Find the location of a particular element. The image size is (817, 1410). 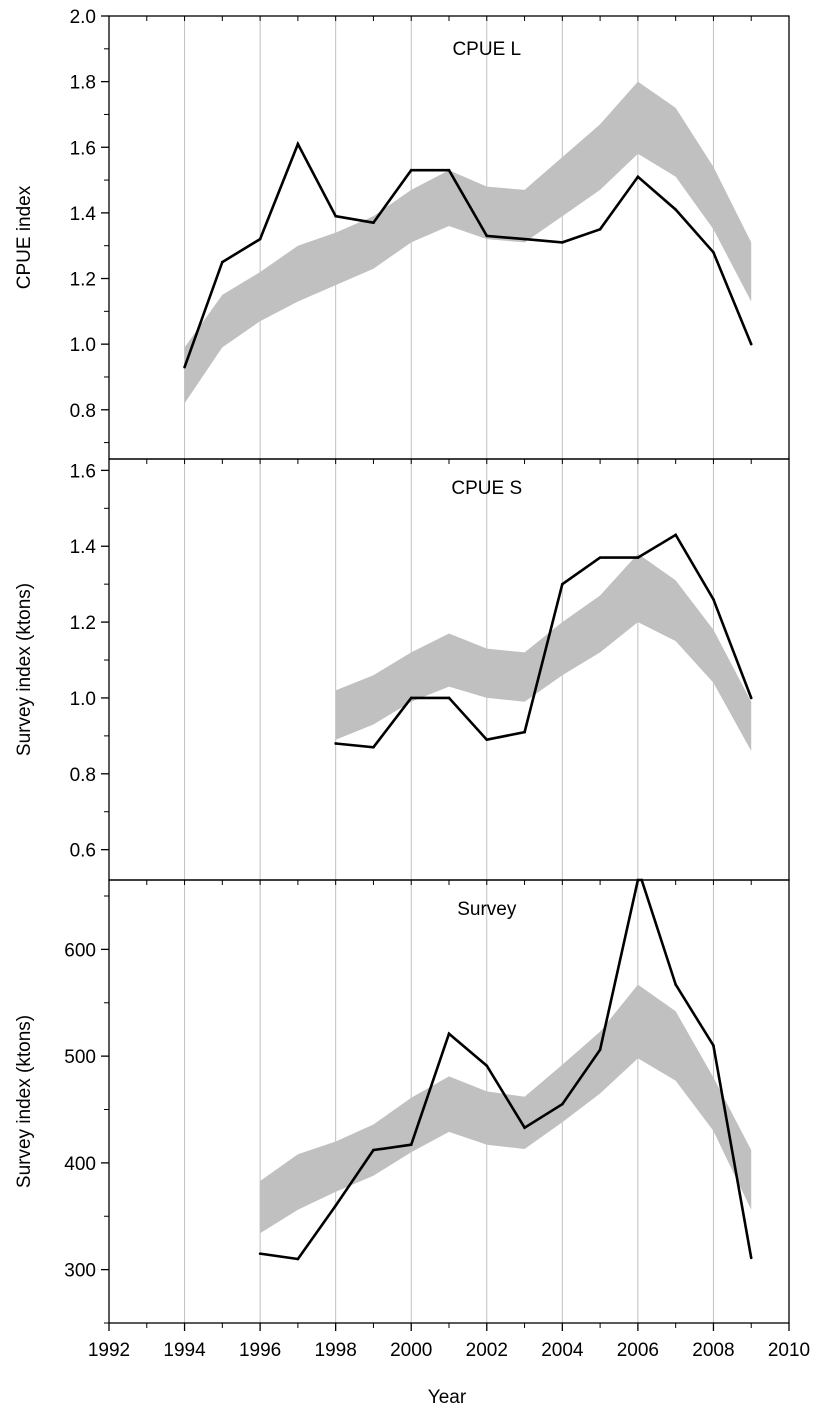

x-tick-label: 2008 is located at coordinates (713, 1350).